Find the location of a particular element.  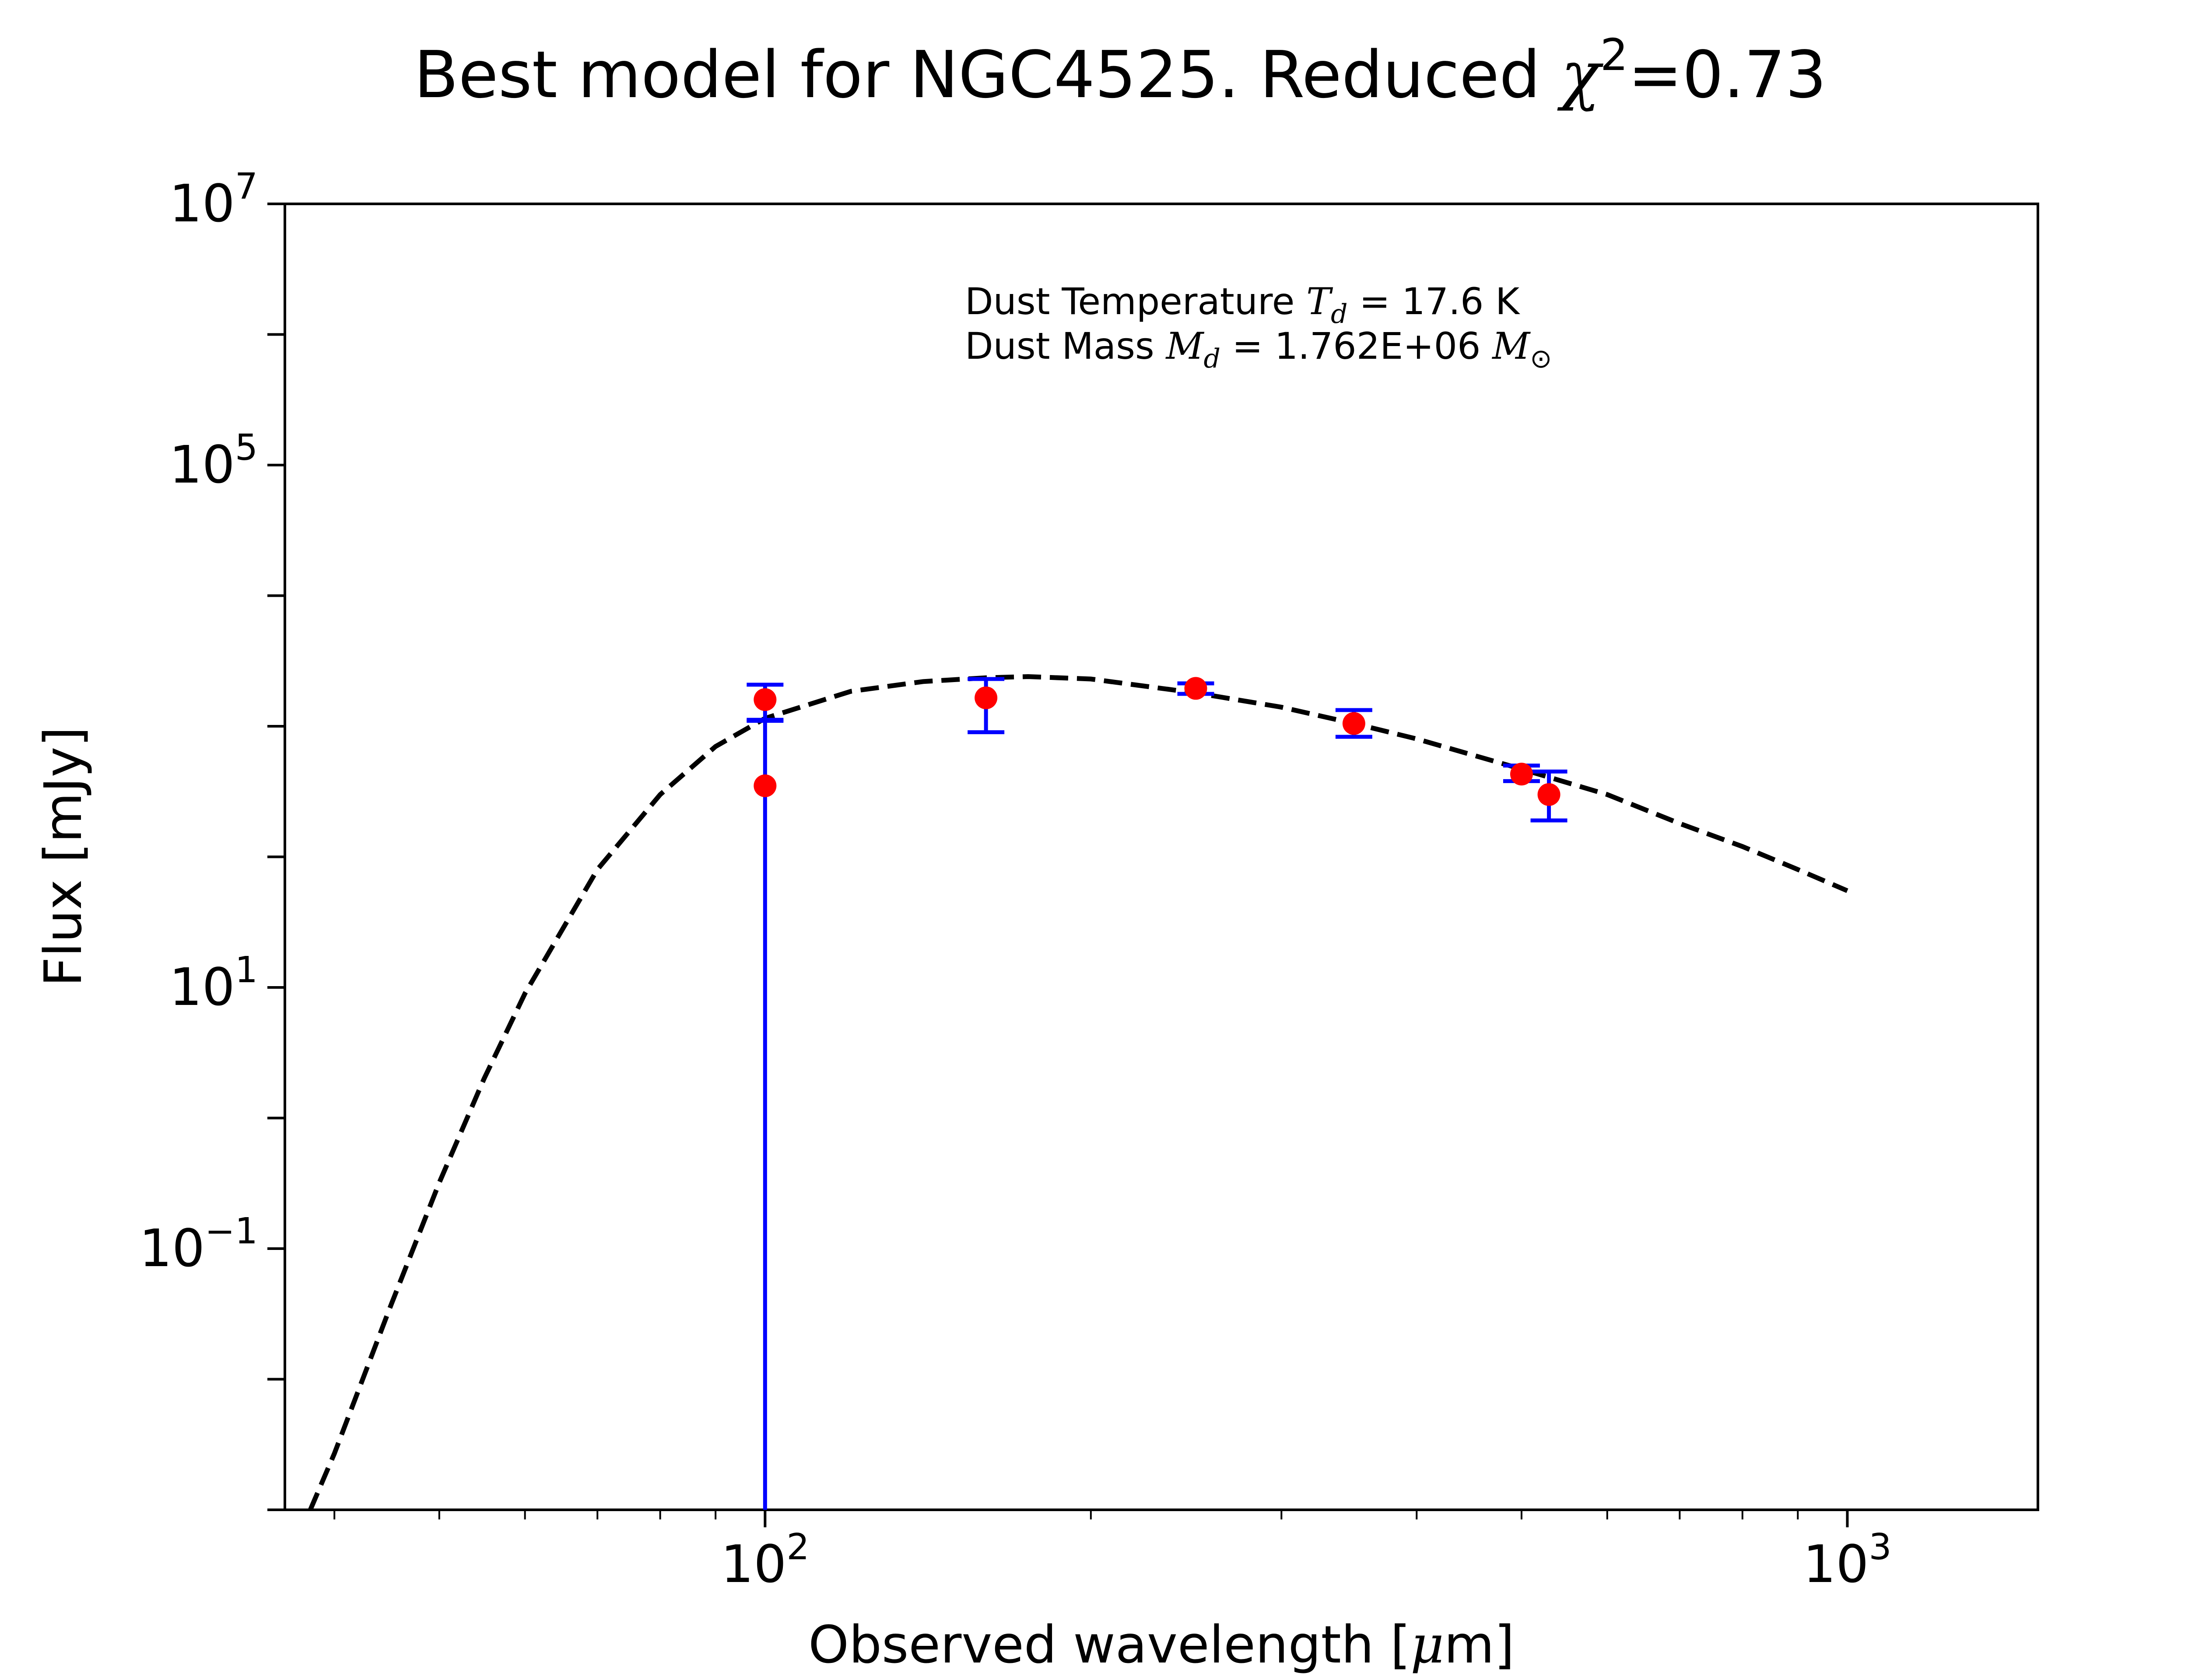

y-tick-label: 10⁷ is located at coordinates (214, 200).